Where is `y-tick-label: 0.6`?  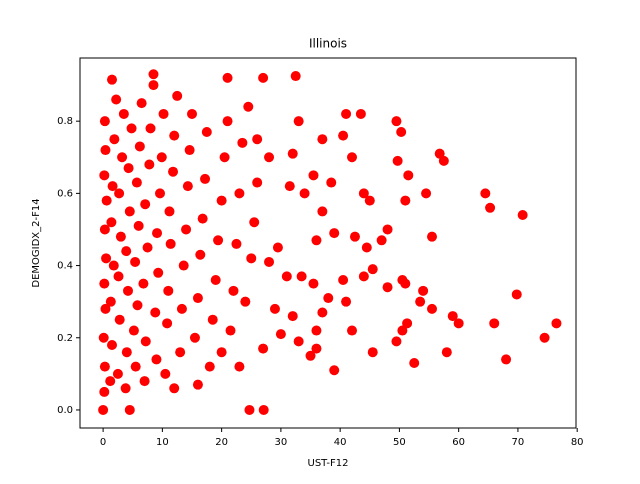
y-tick-label: 0.6 is located at coordinates (65, 193).